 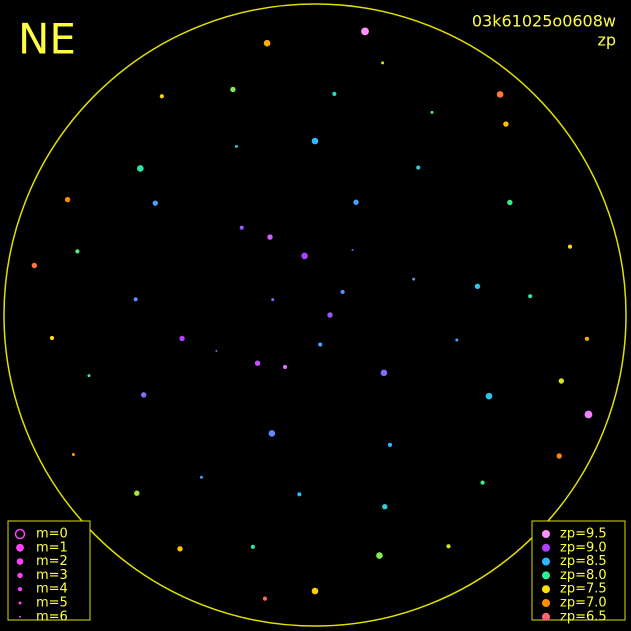 What do you see at coordinates (47, 39) in the screenshot?
I see `direction: NE` at bounding box center [47, 39].